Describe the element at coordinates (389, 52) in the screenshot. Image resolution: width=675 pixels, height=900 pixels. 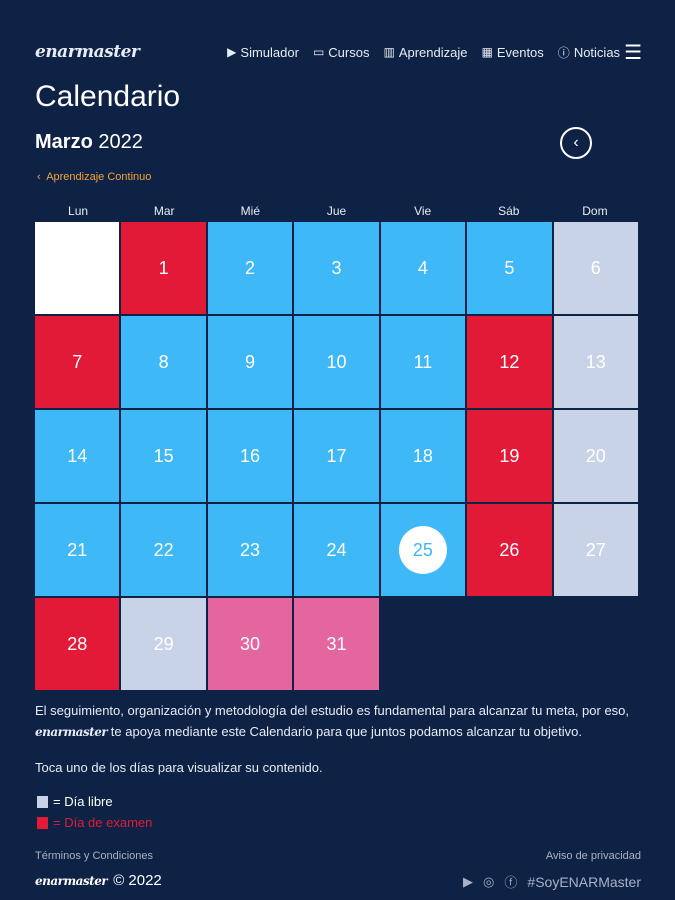
I see `books-icon: ▥` at that location.